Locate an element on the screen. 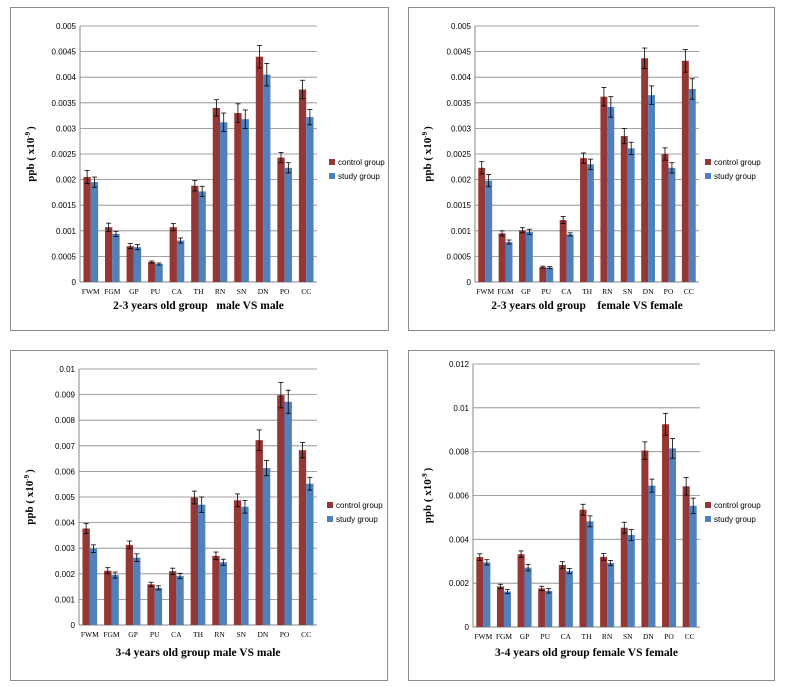 The height and width of the screenshot is (687, 785). y-tick-label: 0.008 is located at coordinates (459, 452).